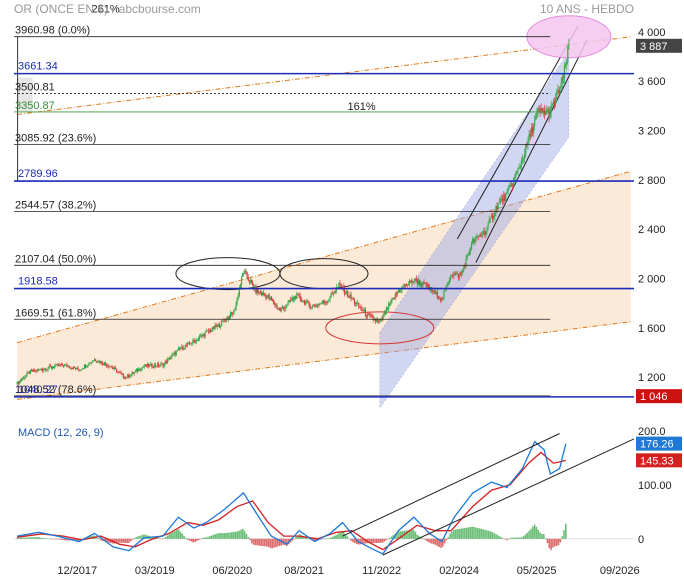 This screenshot has height=580, width=684. What do you see at coordinates (232, 571) in the screenshot?
I see `x-axis-tick: 06/2020` at bounding box center [232, 571].